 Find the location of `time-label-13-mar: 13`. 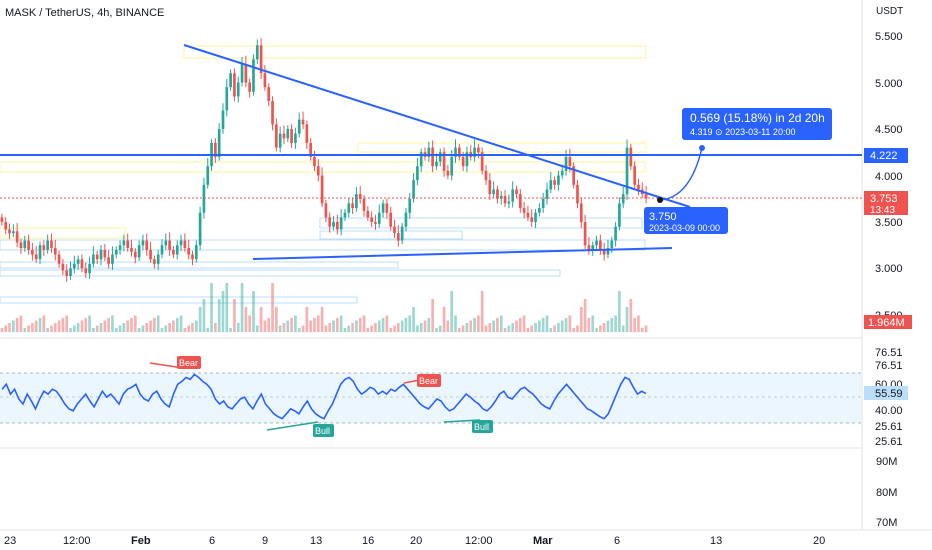

time-label-13-mar: 13 is located at coordinates (716, 541).